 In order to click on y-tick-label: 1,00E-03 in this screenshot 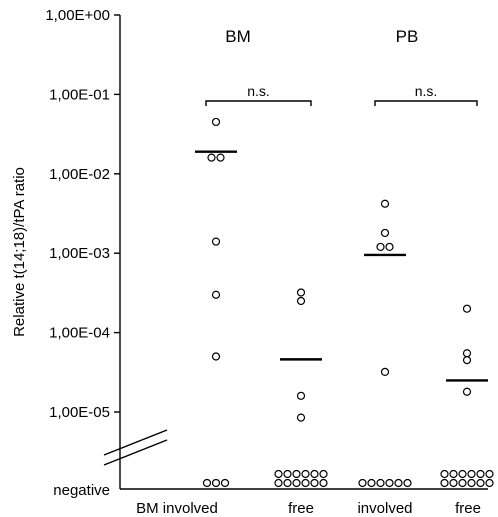, I will do `click(79, 253)`.